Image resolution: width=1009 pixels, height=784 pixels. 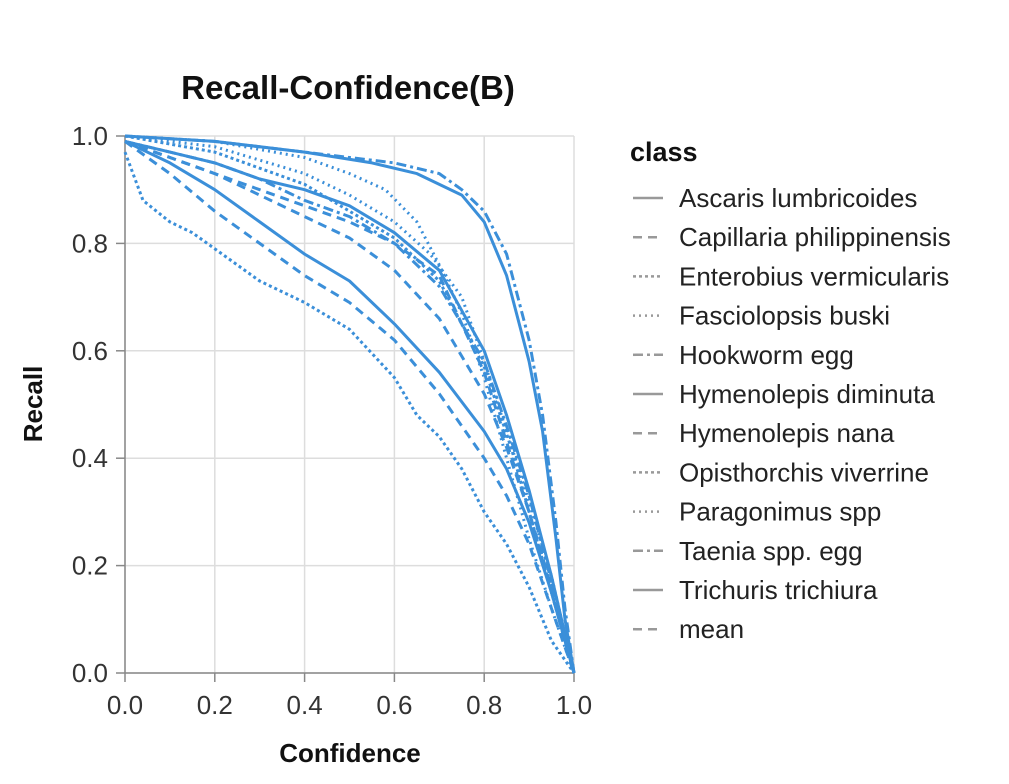 What do you see at coordinates (771, 551) in the screenshot?
I see `legend-label: Taenia spp. egg` at bounding box center [771, 551].